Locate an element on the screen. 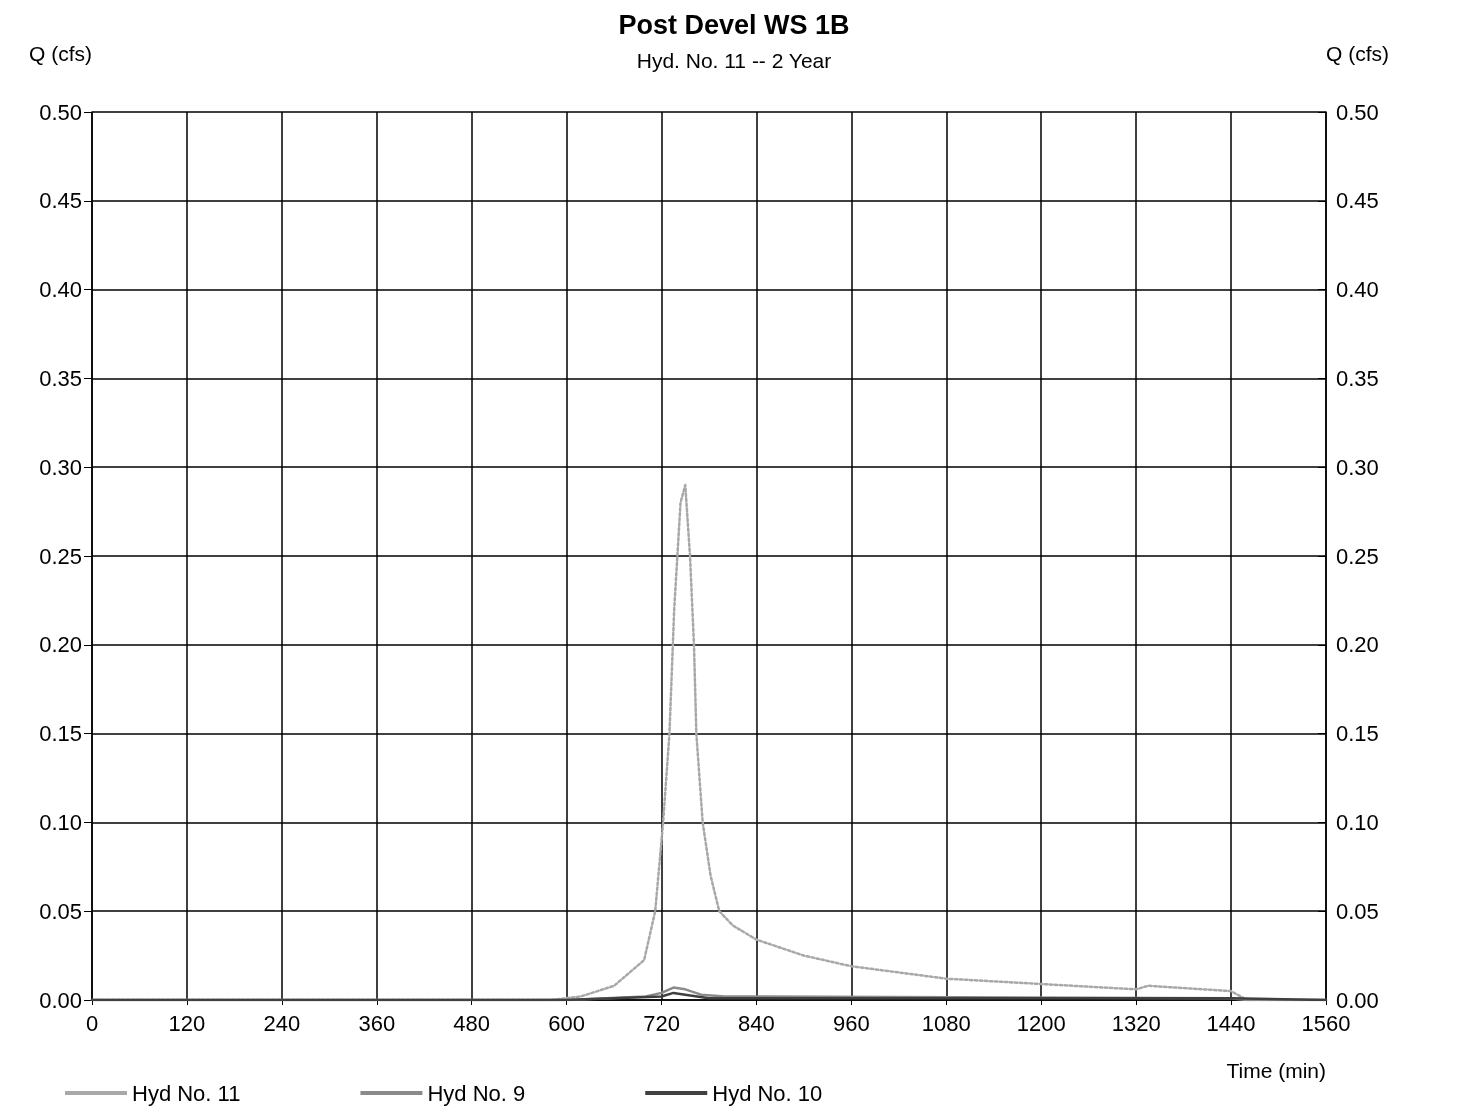 This screenshot has height=1113, width=1468. y-tick-label: 0.45 is located at coordinates (60, 201).